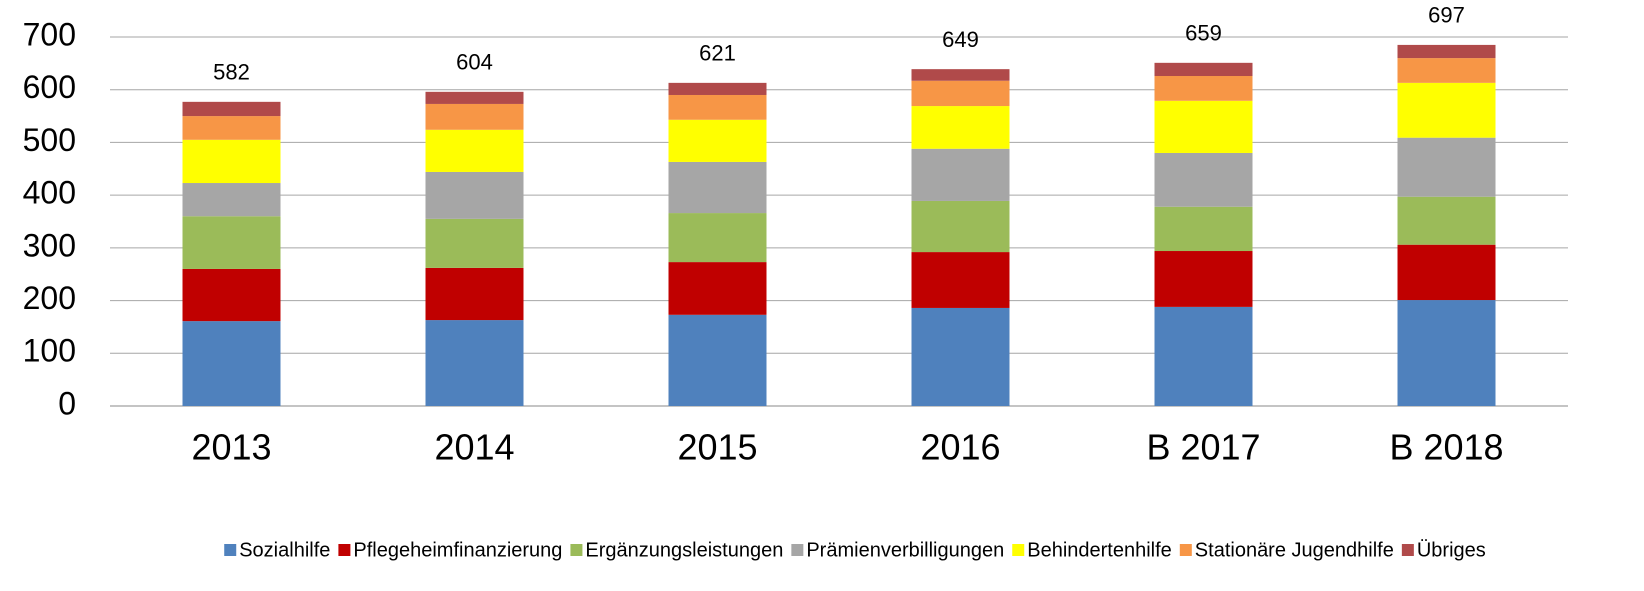 The image size is (1644, 591). Describe the element at coordinates (67, 403) in the screenshot. I see `y-tick-label: 0` at that location.